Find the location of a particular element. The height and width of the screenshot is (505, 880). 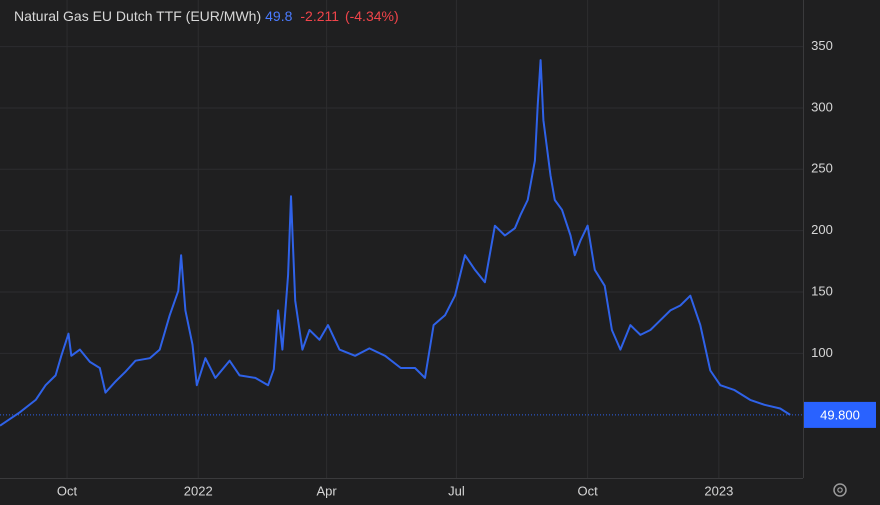

gear is located at coordinates (840, 490).